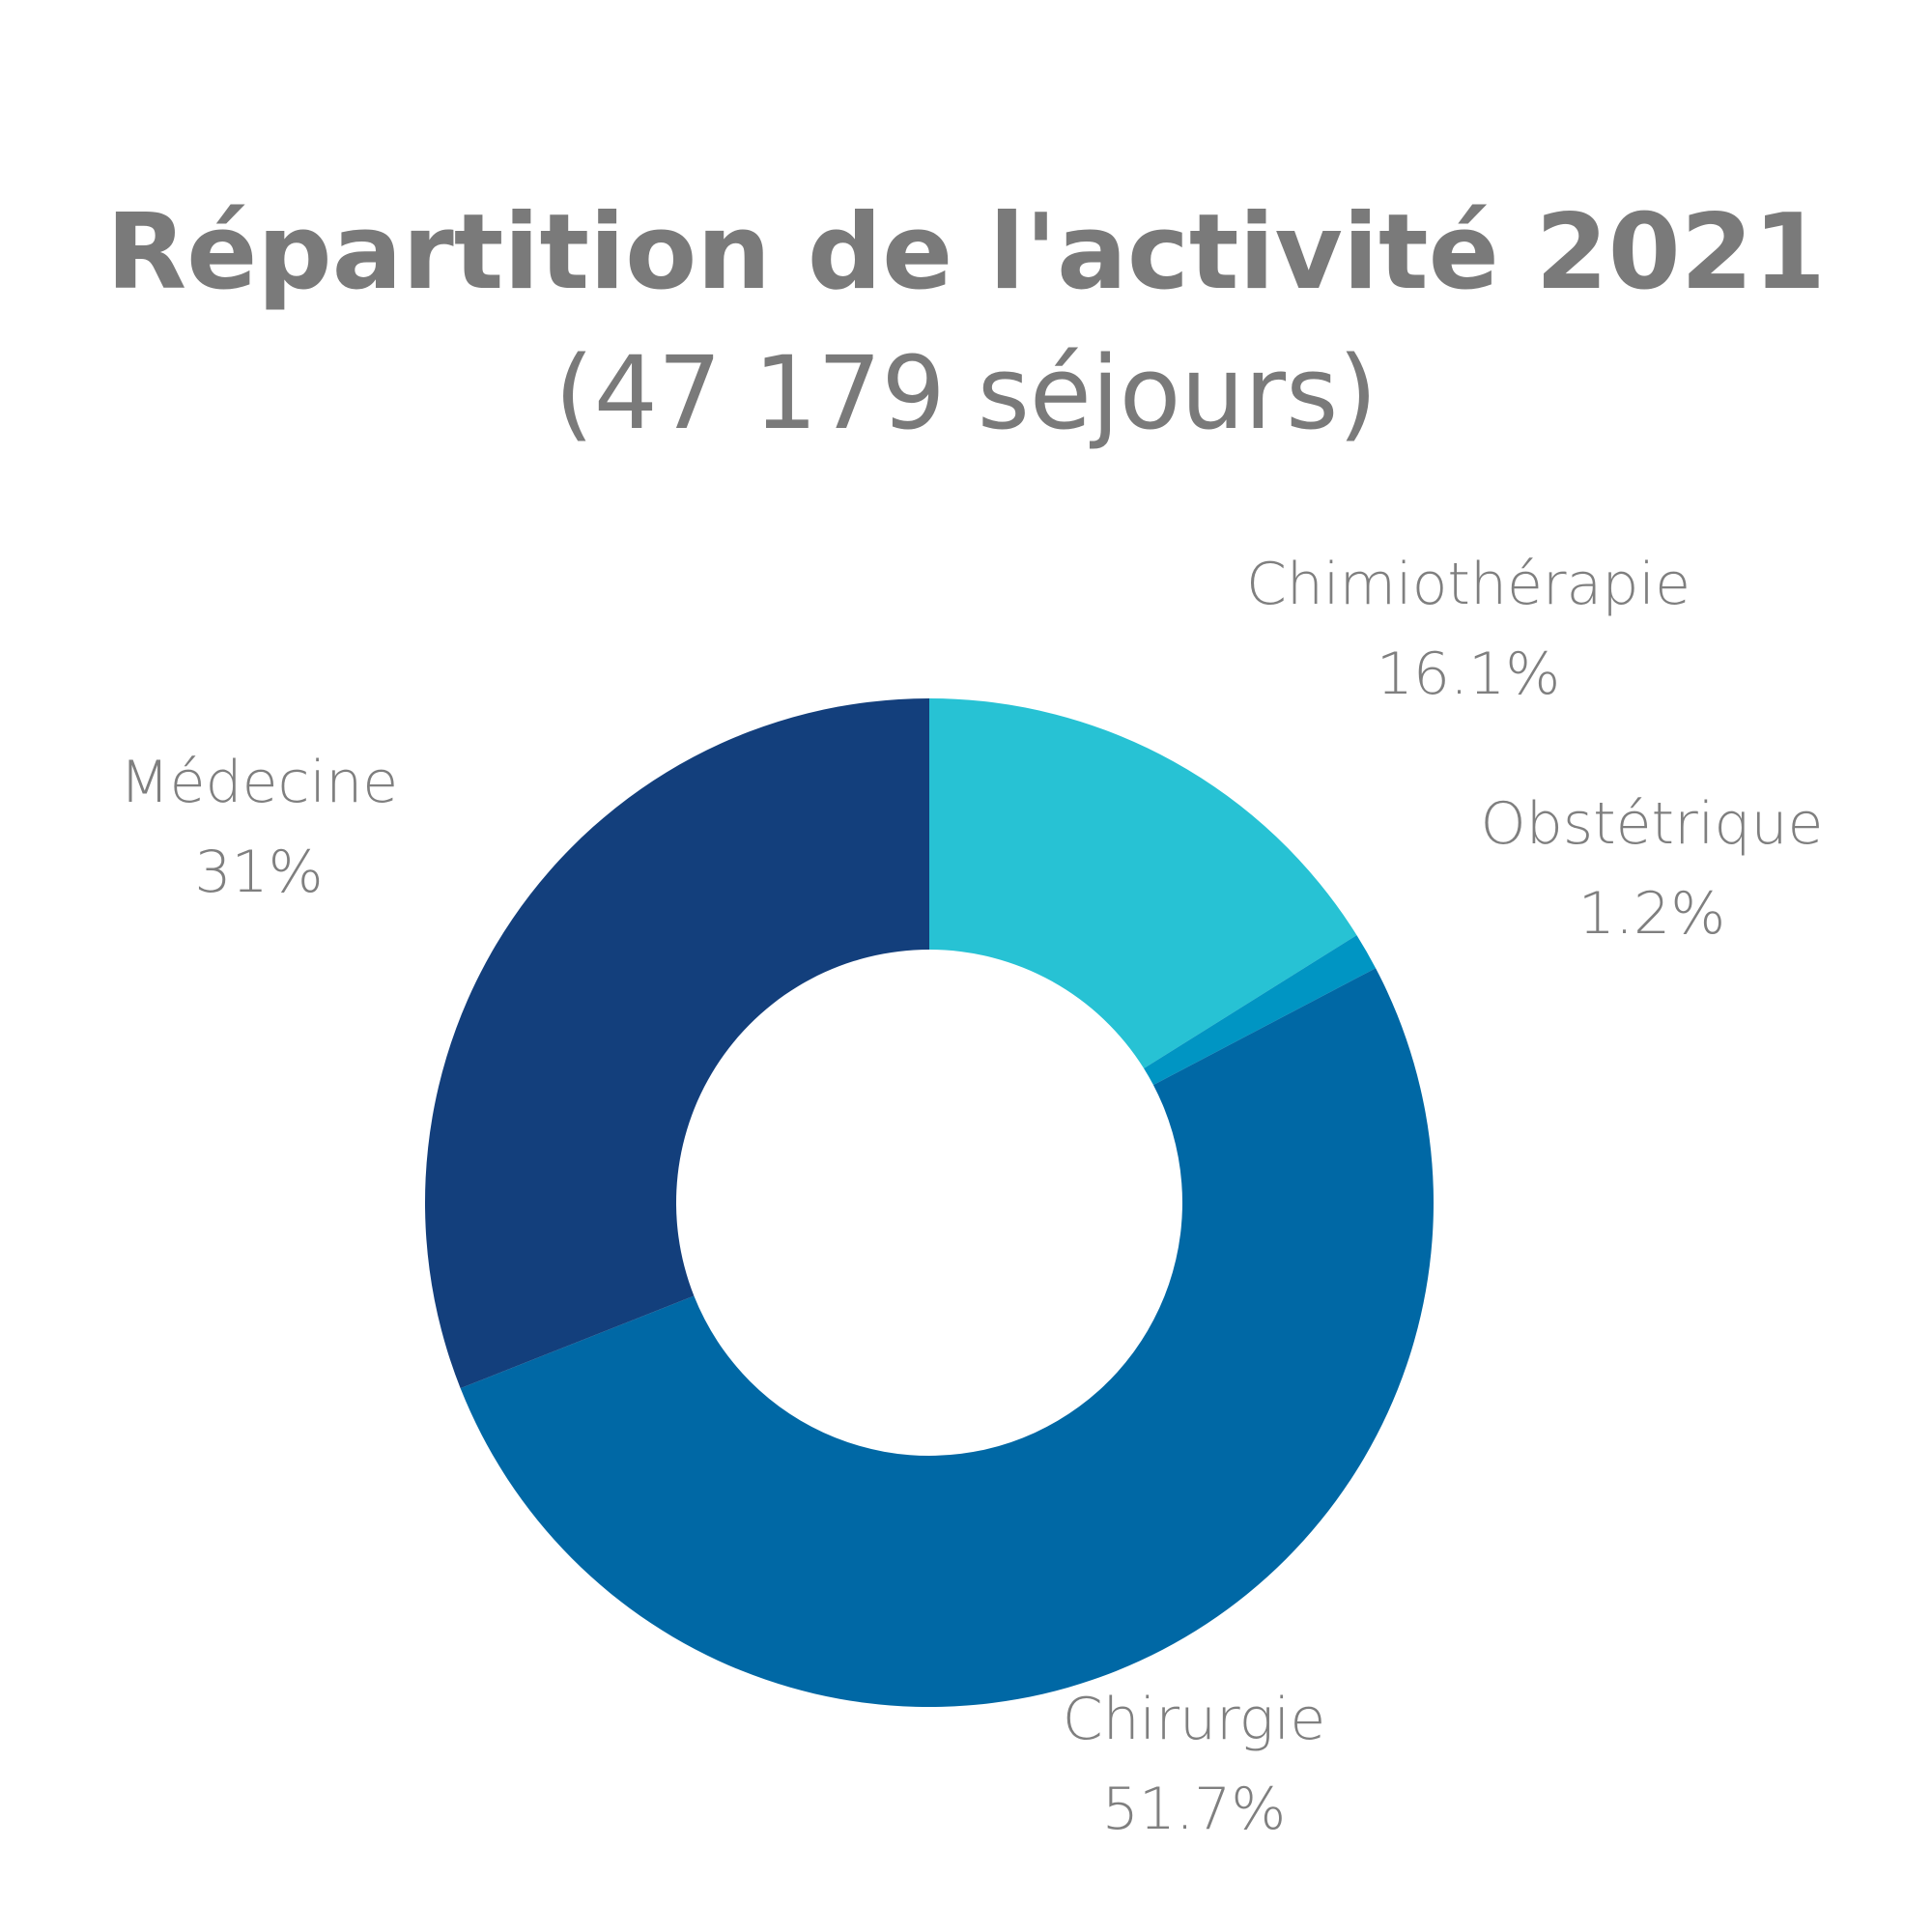 Image resolution: width=1932 pixels, height=1932 pixels. Describe the element at coordinates (1143, 883) in the screenshot. I see `slice-chimiotherapie` at that location.